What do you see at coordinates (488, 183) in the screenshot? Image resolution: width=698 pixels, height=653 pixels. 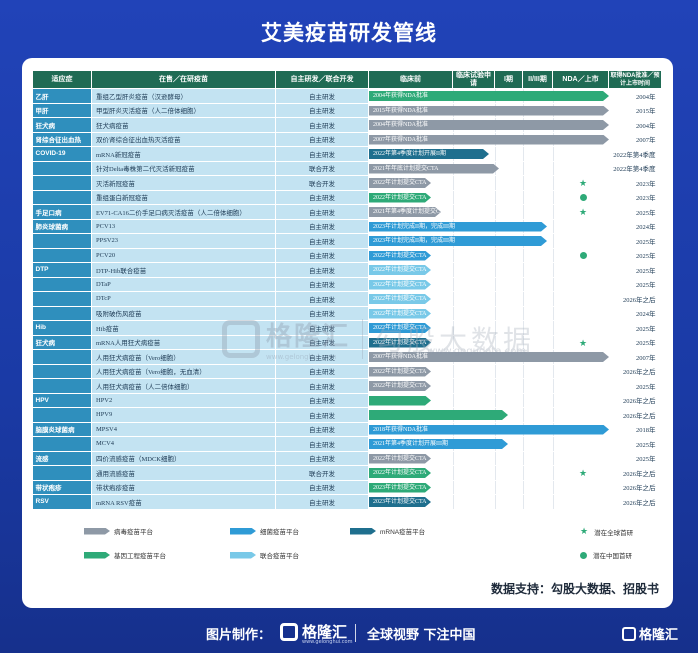 I see `cell-timeline: 2022年计划提交CTA ★` at bounding box center [488, 183].